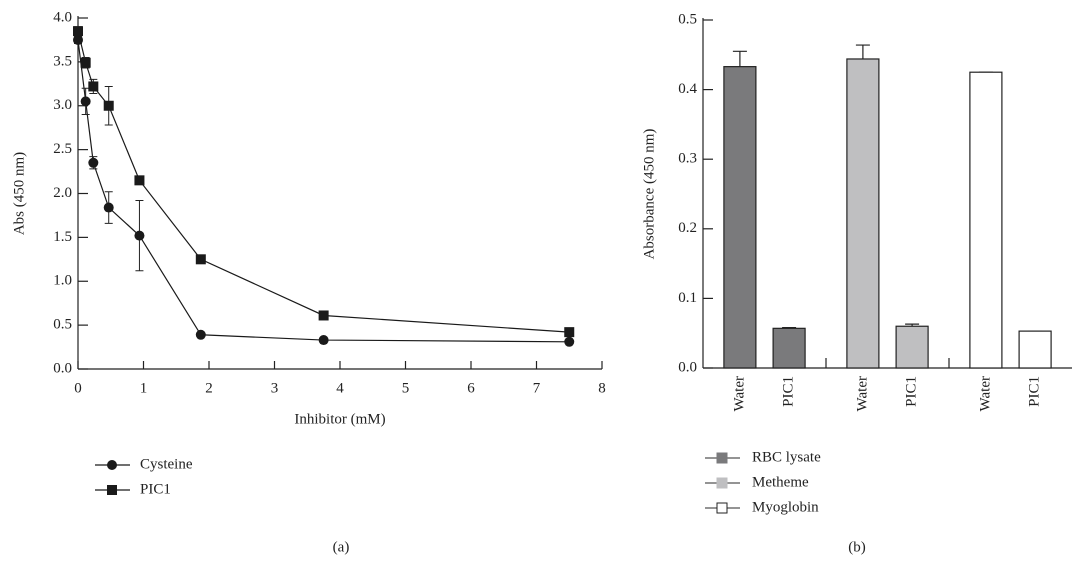 Image resolution: width=1085 pixels, height=565 pixels. Describe the element at coordinates (62, 105) in the screenshot. I see `y-tick-label: 3.0` at that location.